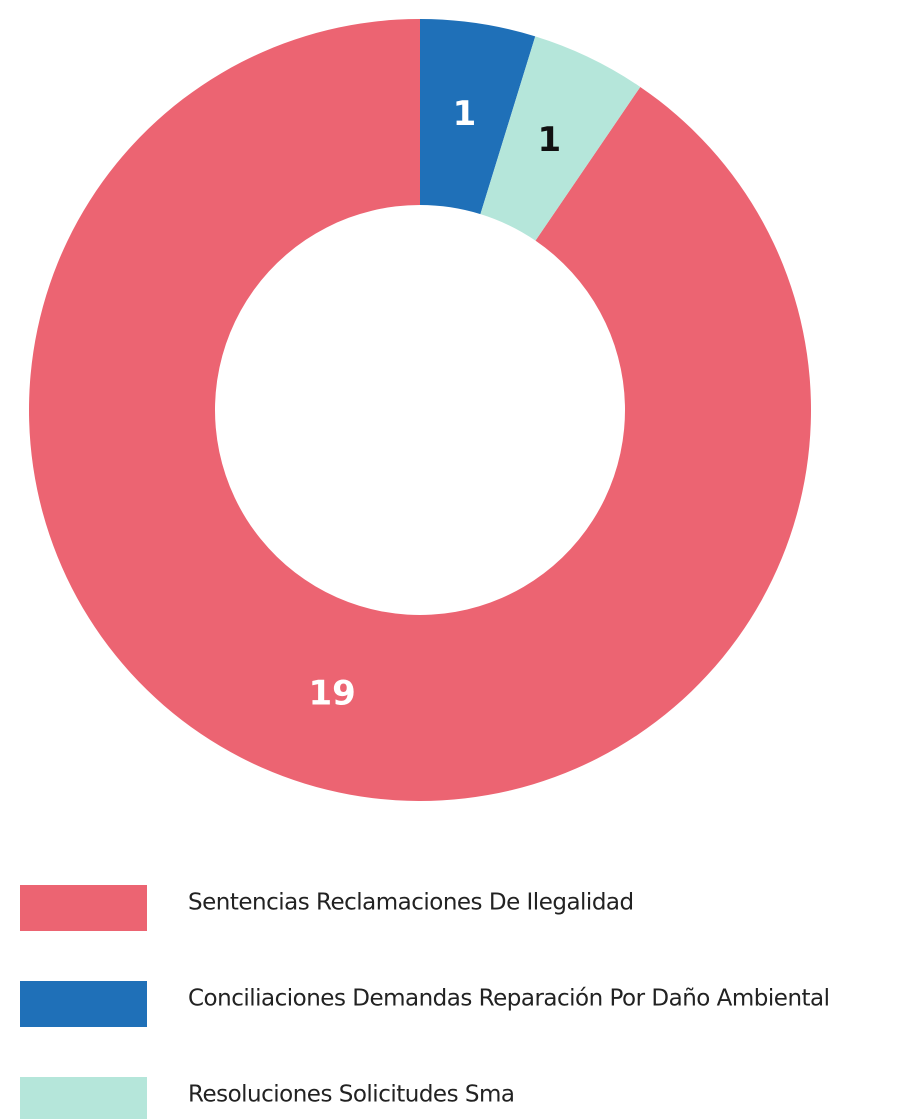 Image resolution: width=910 pixels, height=1119 pixels. Describe the element at coordinates (351, 1095) in the screenshot. I see `legend-label: Resoluciones Solicitudes Sma` at that location.